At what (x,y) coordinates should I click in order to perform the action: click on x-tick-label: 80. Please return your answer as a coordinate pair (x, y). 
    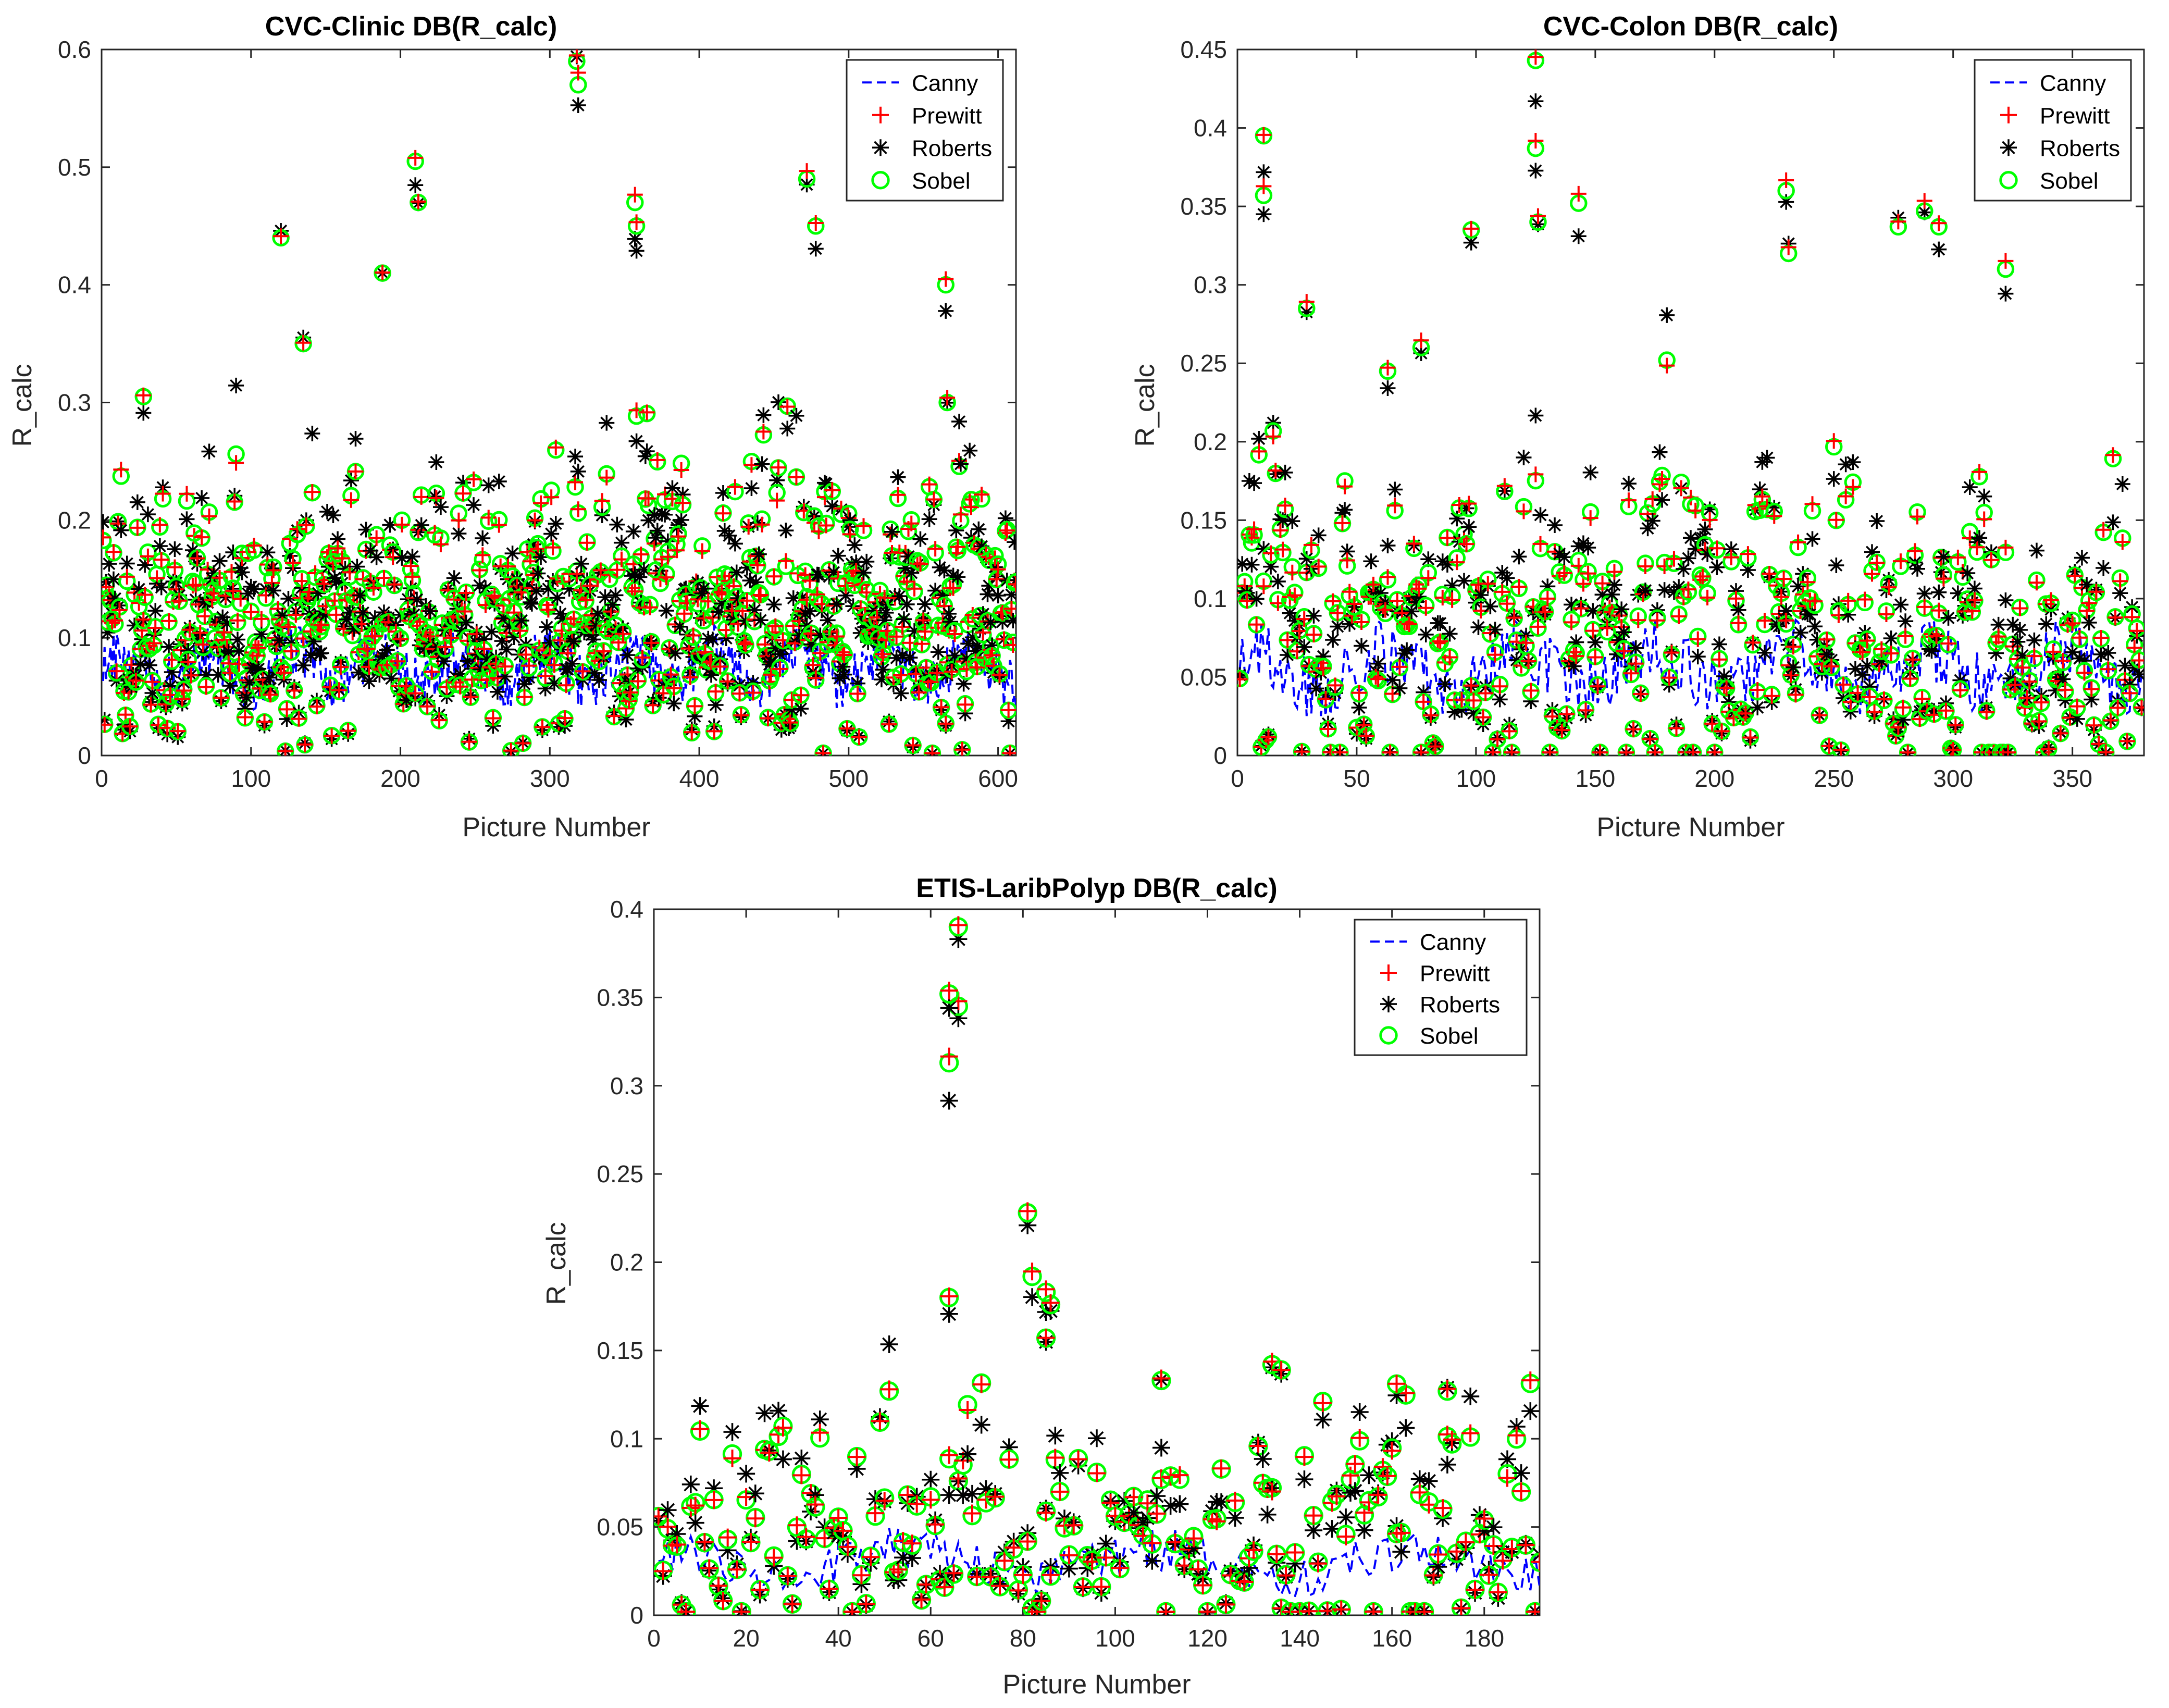
    Looking at the image, I should click on (1023, 1638).